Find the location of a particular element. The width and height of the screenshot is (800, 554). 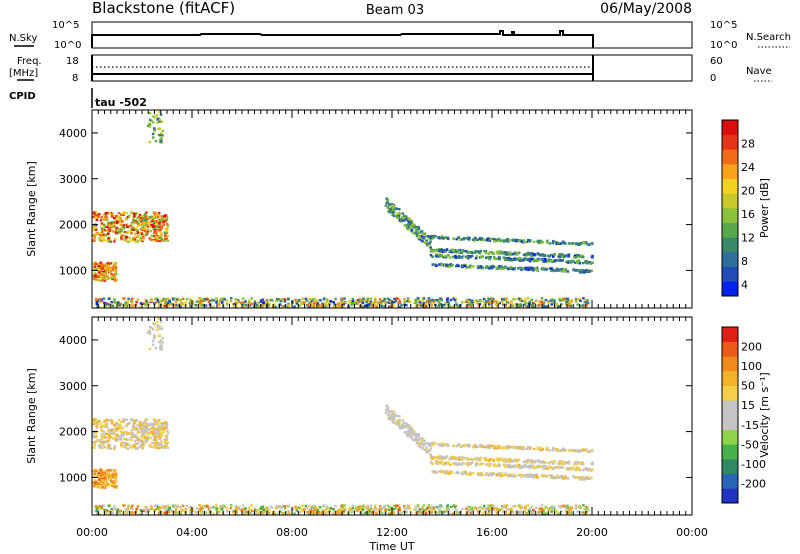

colorbar-tick-label: -100 is located at coordinates (753, 464).